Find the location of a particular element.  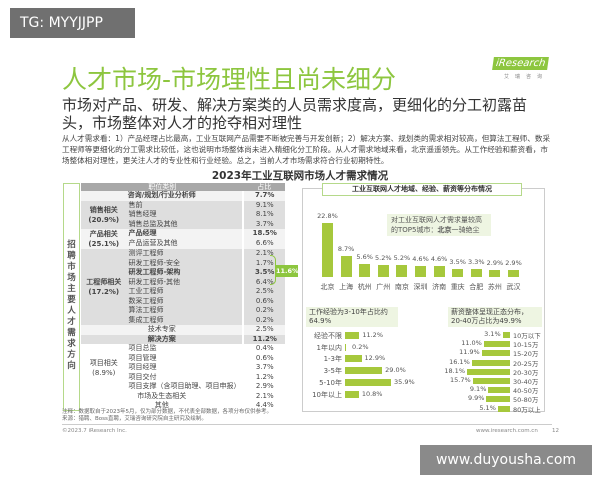

experience-label: 3-5年 is located at coordinates (332, 371).